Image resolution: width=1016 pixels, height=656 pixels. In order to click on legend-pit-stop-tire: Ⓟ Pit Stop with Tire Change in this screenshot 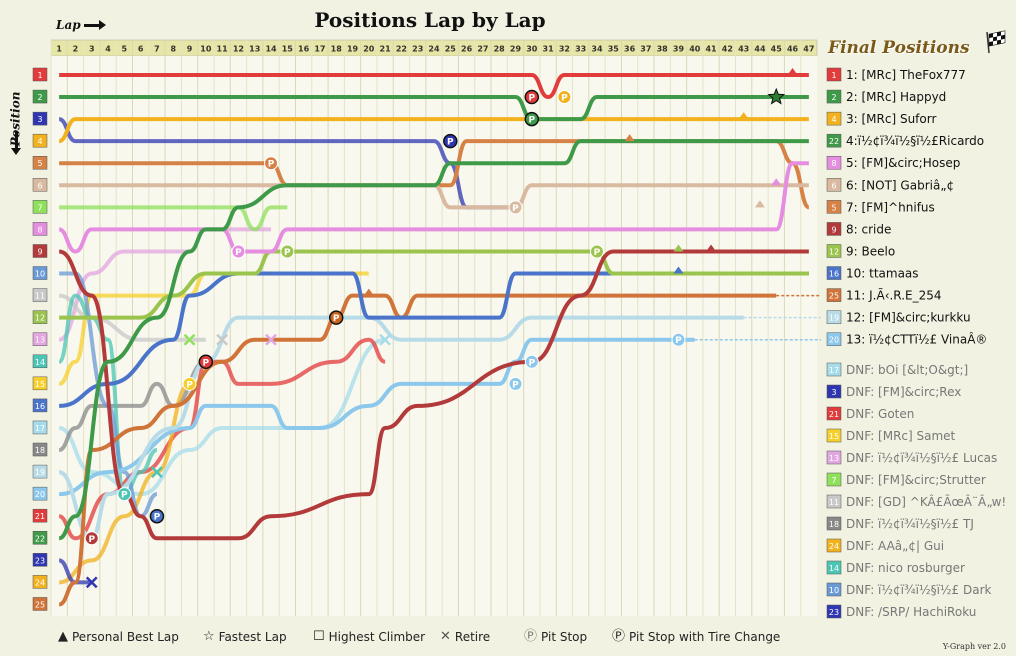, I will do `click(696, 636)`.